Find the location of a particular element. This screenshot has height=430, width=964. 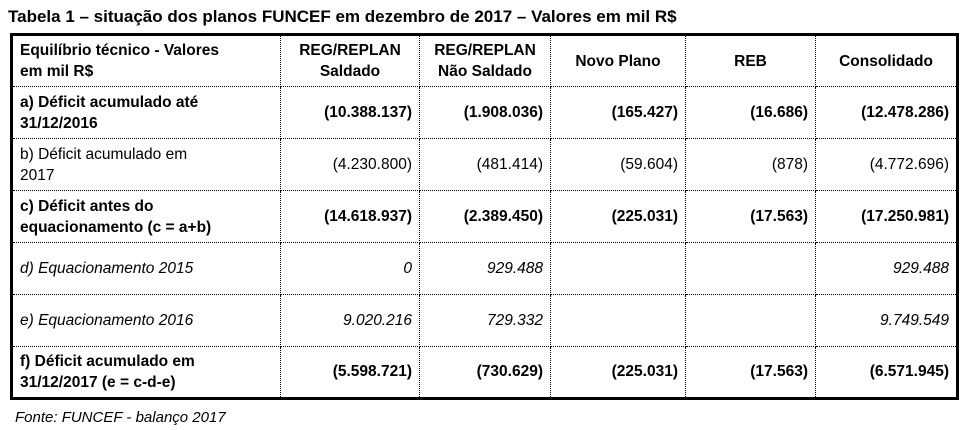

value-cell: (4.230.800) is located at coordinates (350, 164).